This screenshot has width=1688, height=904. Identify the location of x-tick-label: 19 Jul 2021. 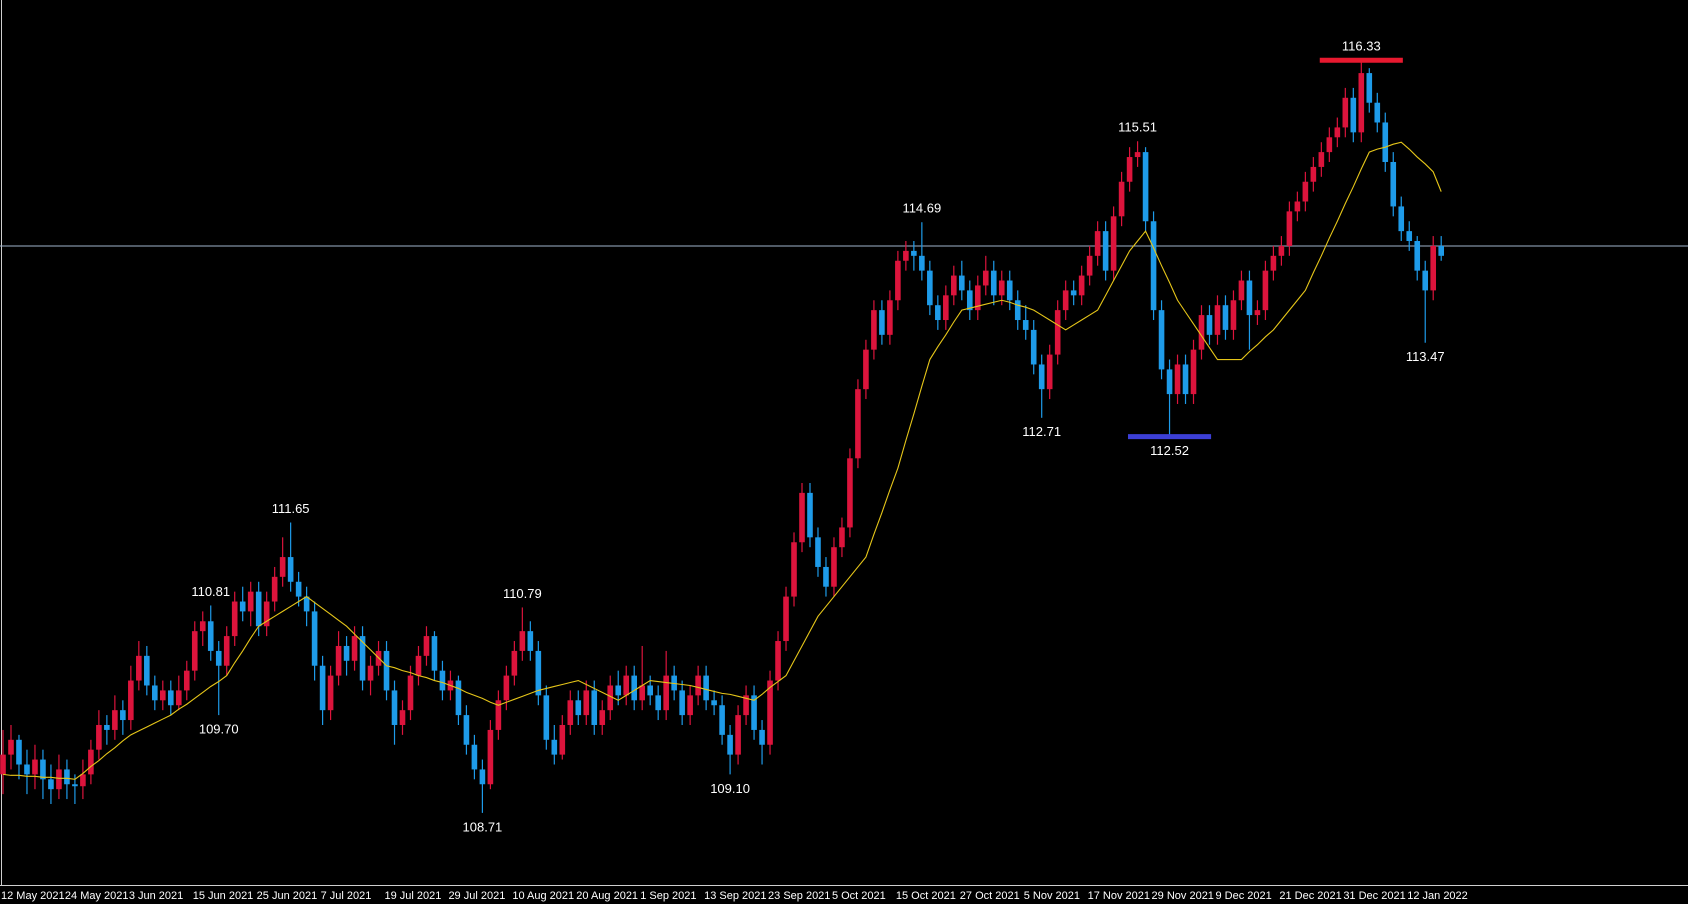
(413, 896).